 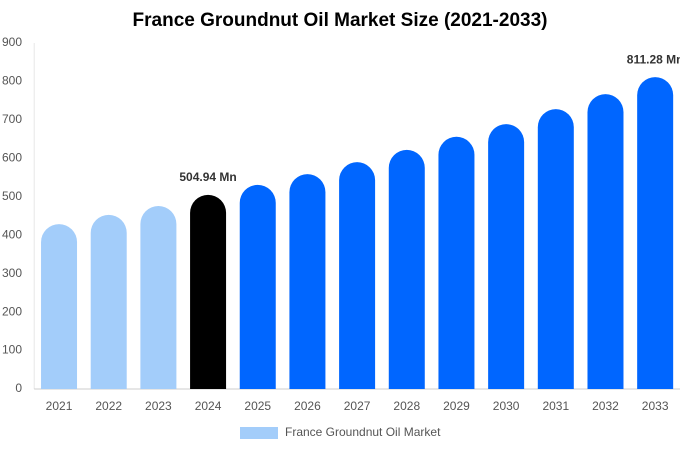 I want to click on y-tick-label: 600, so click(x=12, y=158).